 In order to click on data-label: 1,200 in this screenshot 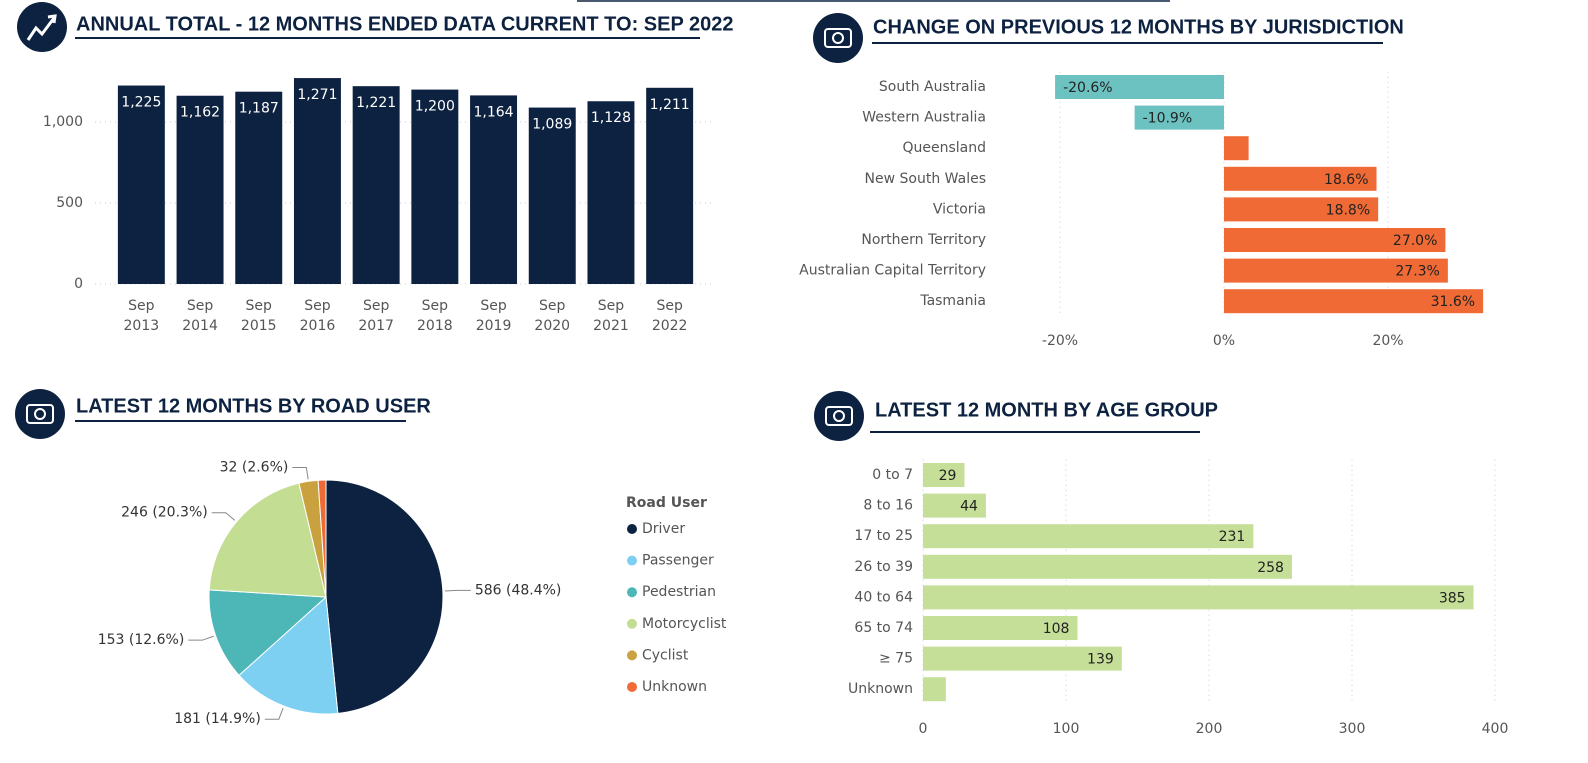, I will do `click(435, 107)`.